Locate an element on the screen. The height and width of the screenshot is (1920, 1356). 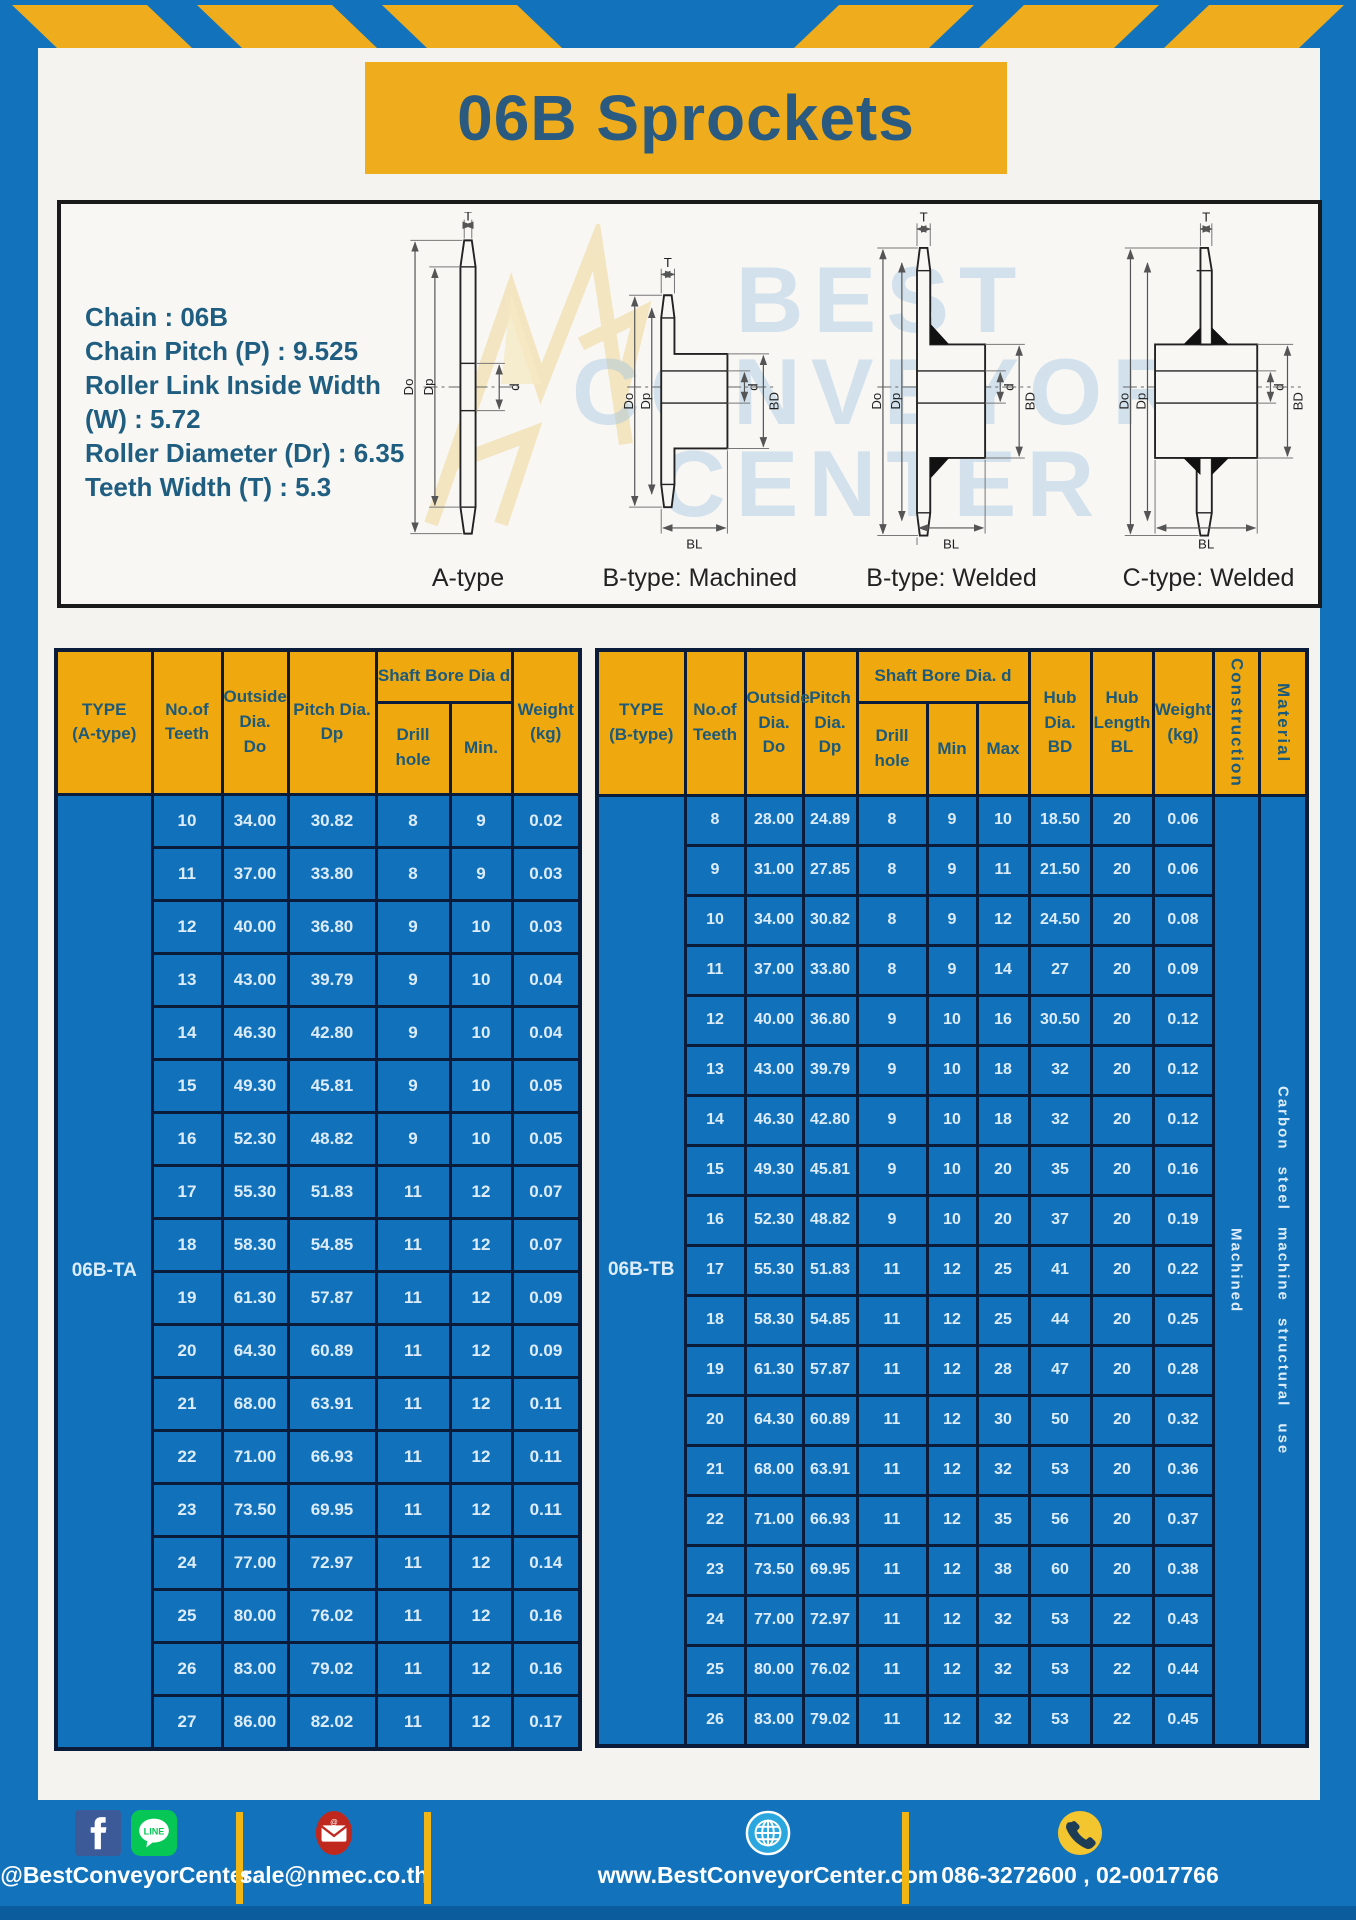
col-header-material: Material is located at coordinates (1283, 722).